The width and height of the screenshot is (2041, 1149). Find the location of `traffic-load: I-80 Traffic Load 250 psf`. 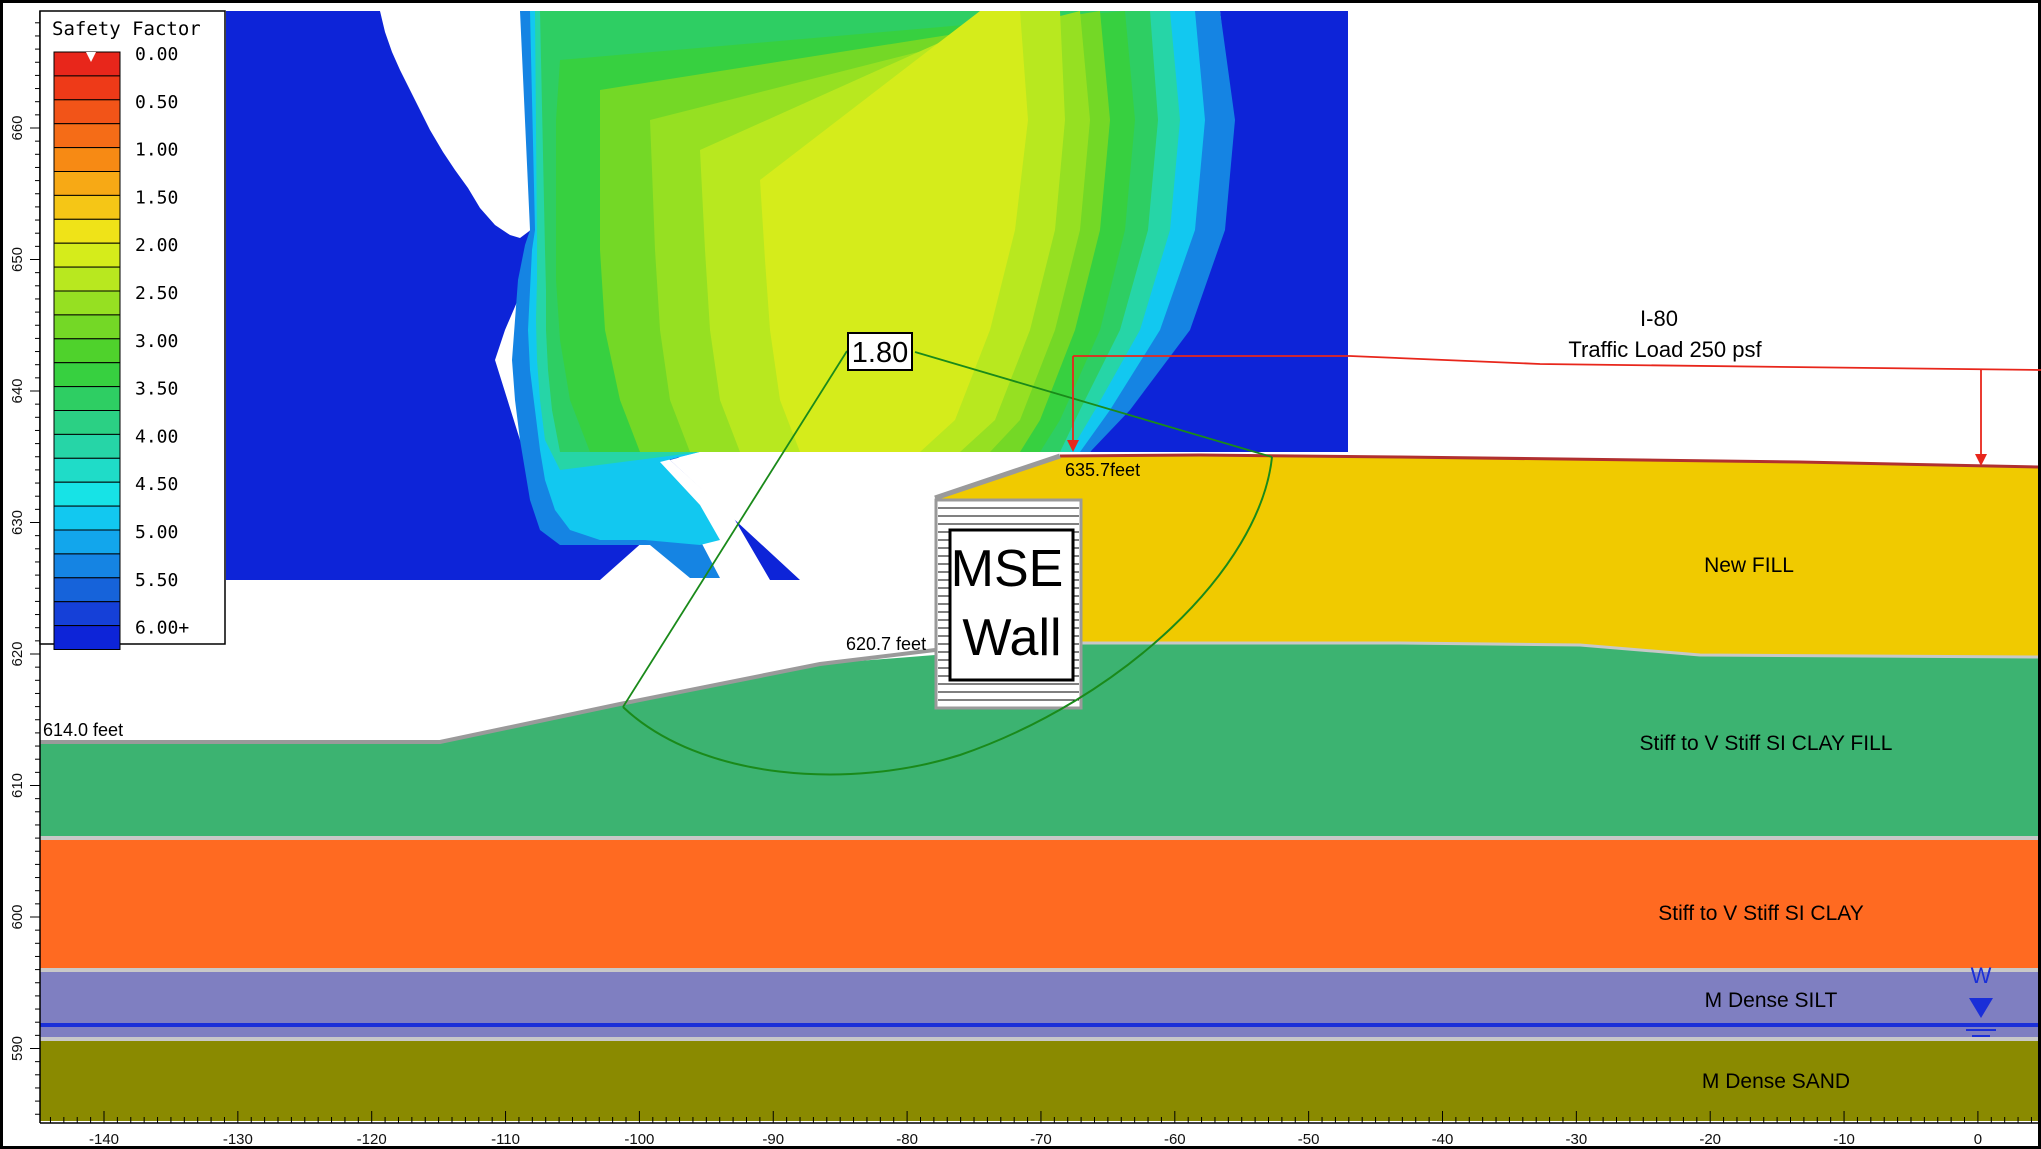

traffic-load: I-80 Traffic Load 250 psf is located at coordinates (1554, 386).